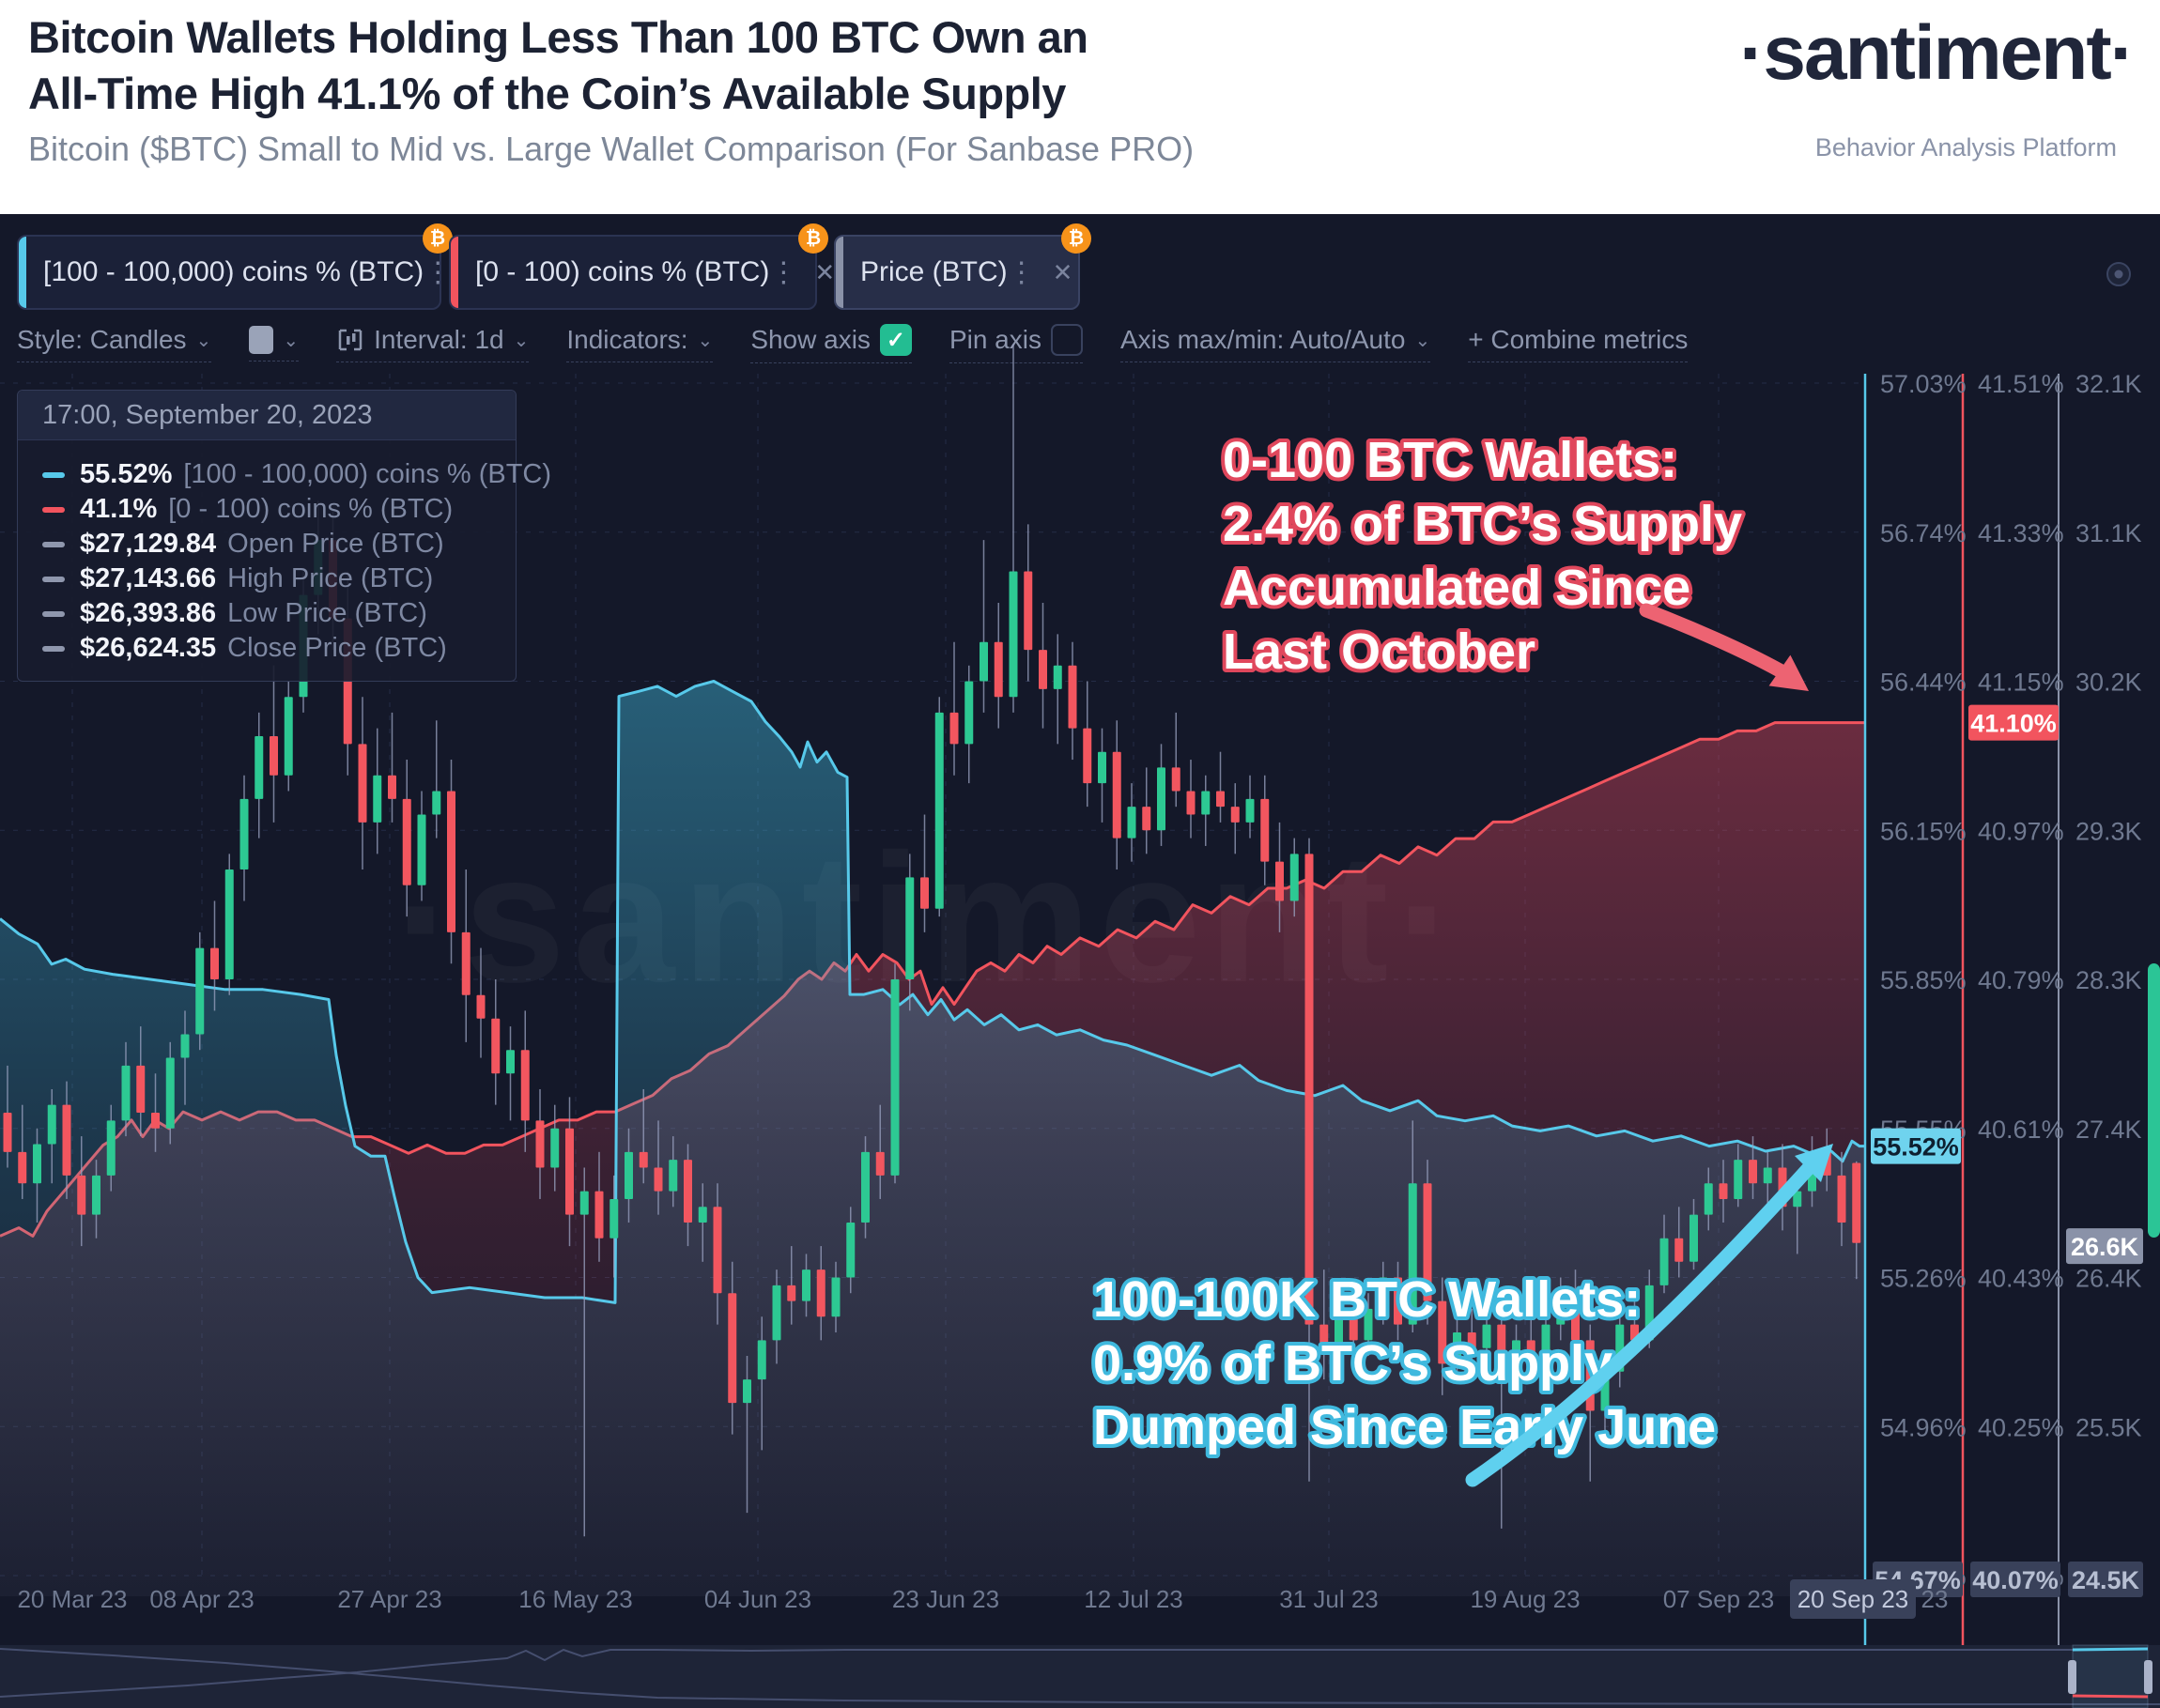 The image size is (2160, 1708). What do you see at coordinates (2148, 1677) in the screenshot?
I see `navigator-handle-right` at bounding box center [2148, 1677].